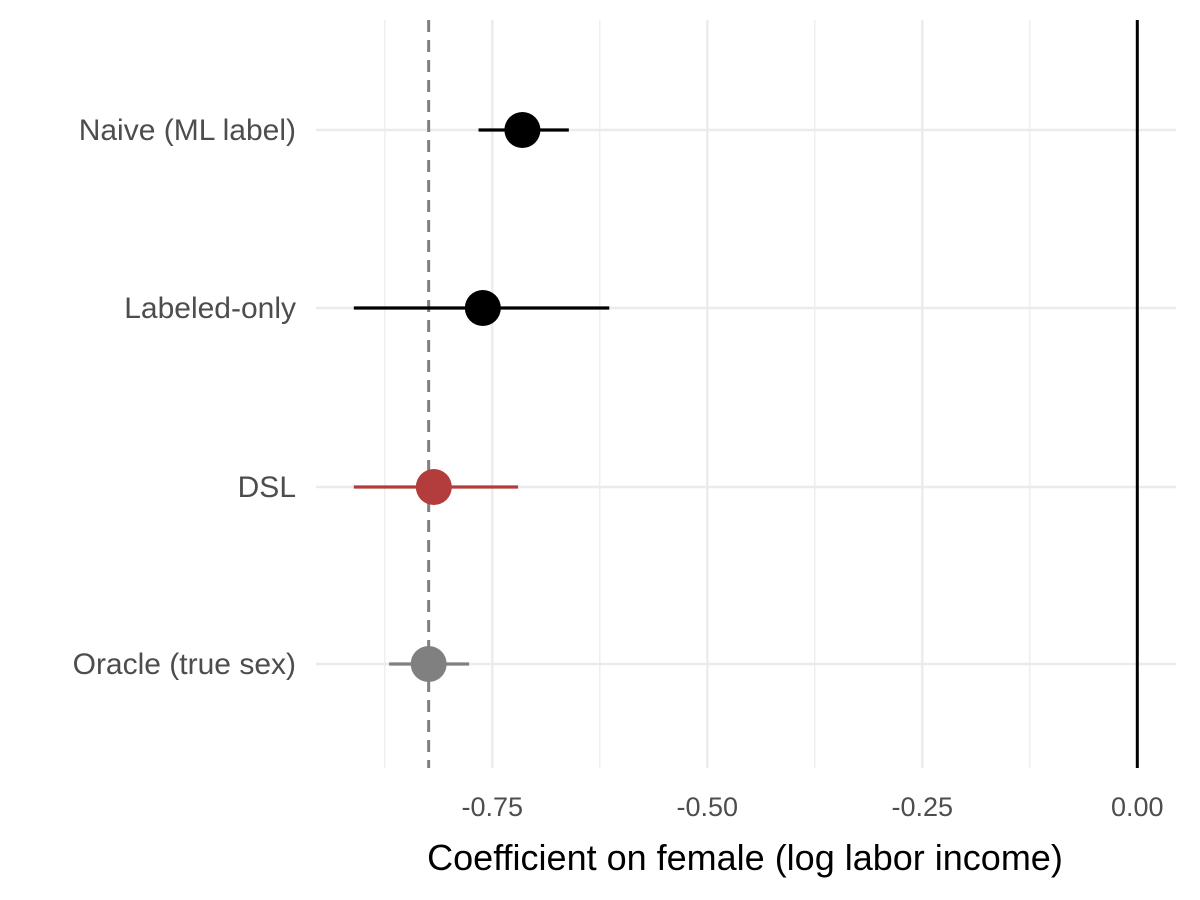 The width and height of the screenshot is (1200, 900). Describe the element at coordinates (745, 857) in the screenshot. I see `x-axis-title: Coefficient on female (log labor income)` at that location.